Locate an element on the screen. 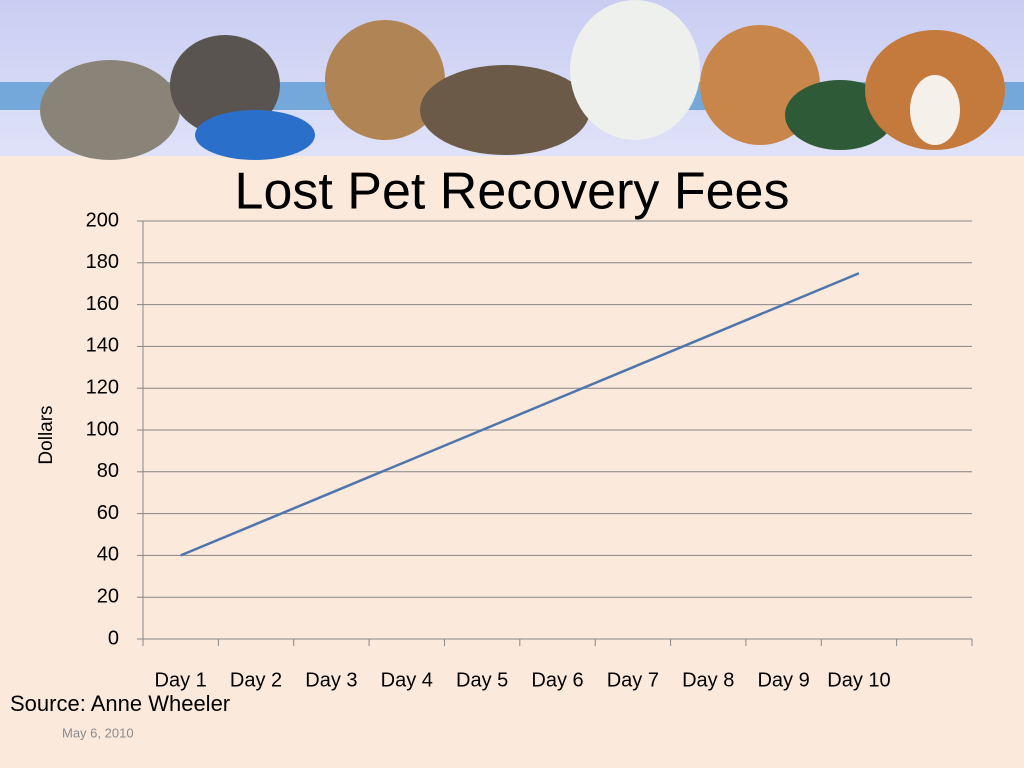  y-tick-label: 80 is located at coordinates (108, 471).